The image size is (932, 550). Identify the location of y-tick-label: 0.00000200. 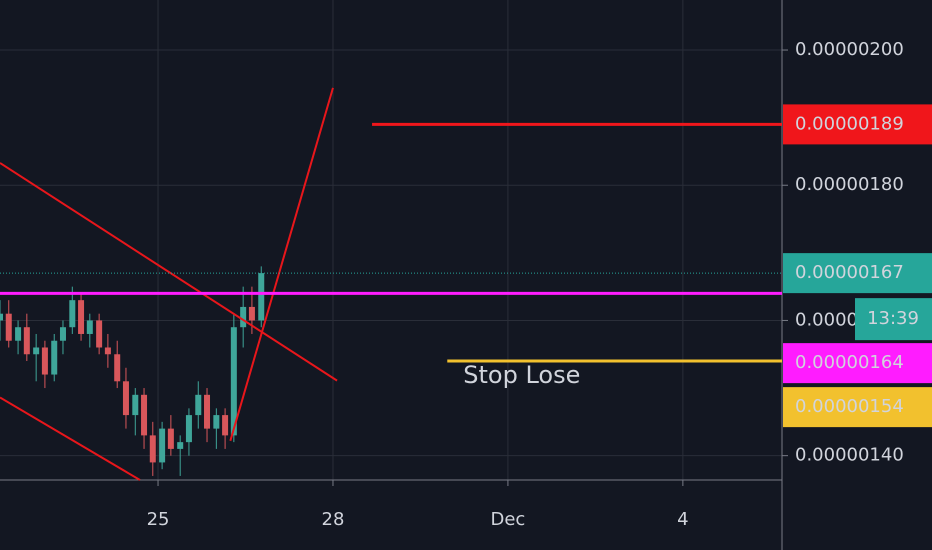
(849, 49).